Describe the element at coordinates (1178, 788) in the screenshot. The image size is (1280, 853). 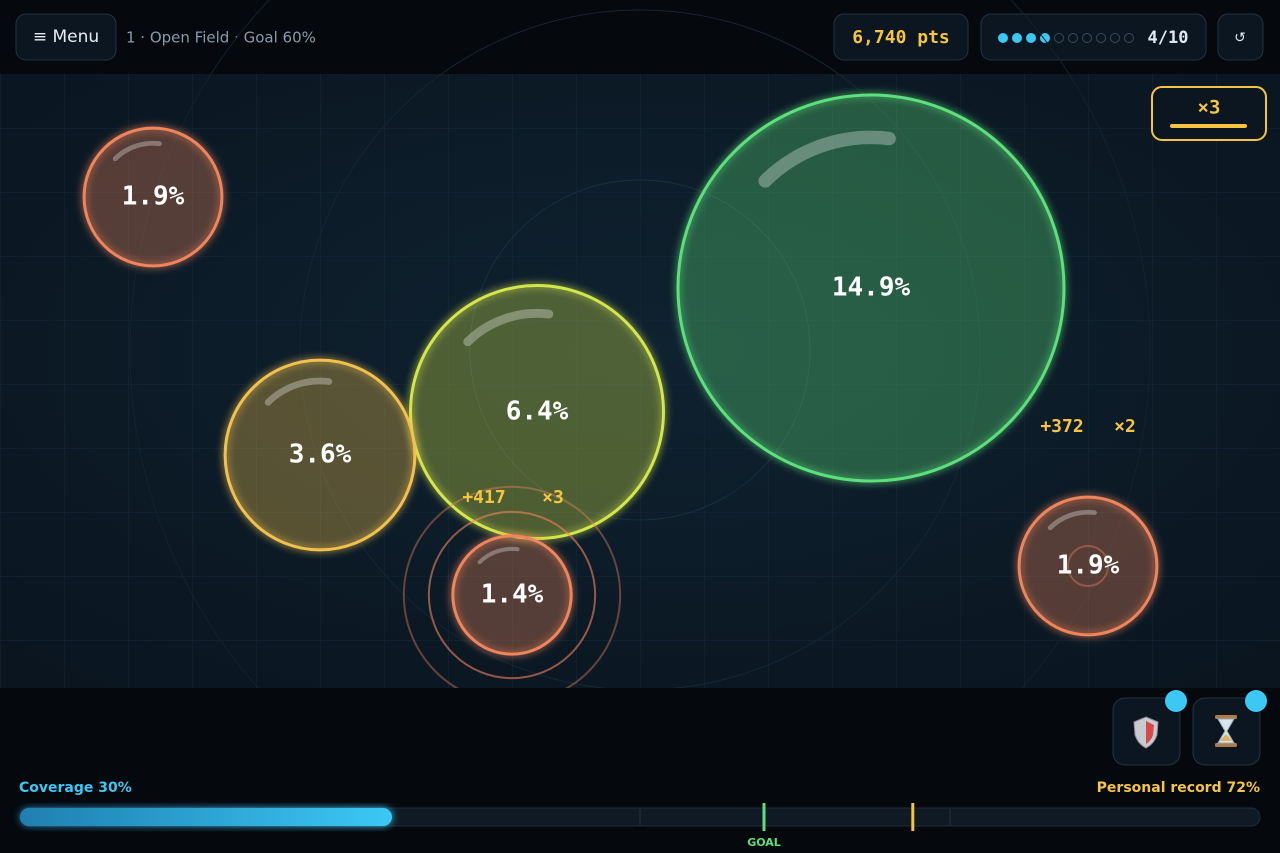
I see `record-label: Personal record 72%` at that location.